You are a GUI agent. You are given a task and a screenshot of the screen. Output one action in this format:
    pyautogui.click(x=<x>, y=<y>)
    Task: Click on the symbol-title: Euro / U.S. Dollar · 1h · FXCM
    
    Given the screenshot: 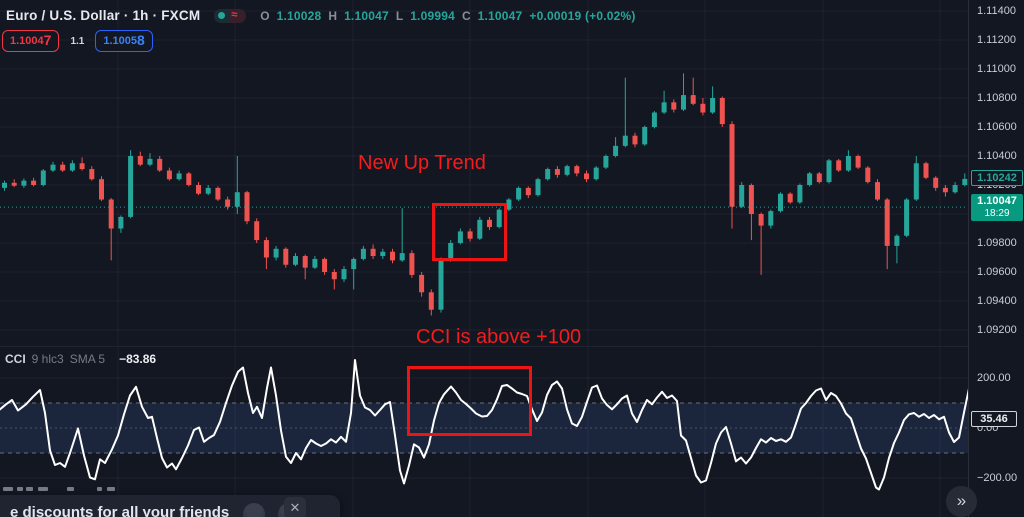 What is the action you would take?
    pyautogui.click(x=103, y=15)
    